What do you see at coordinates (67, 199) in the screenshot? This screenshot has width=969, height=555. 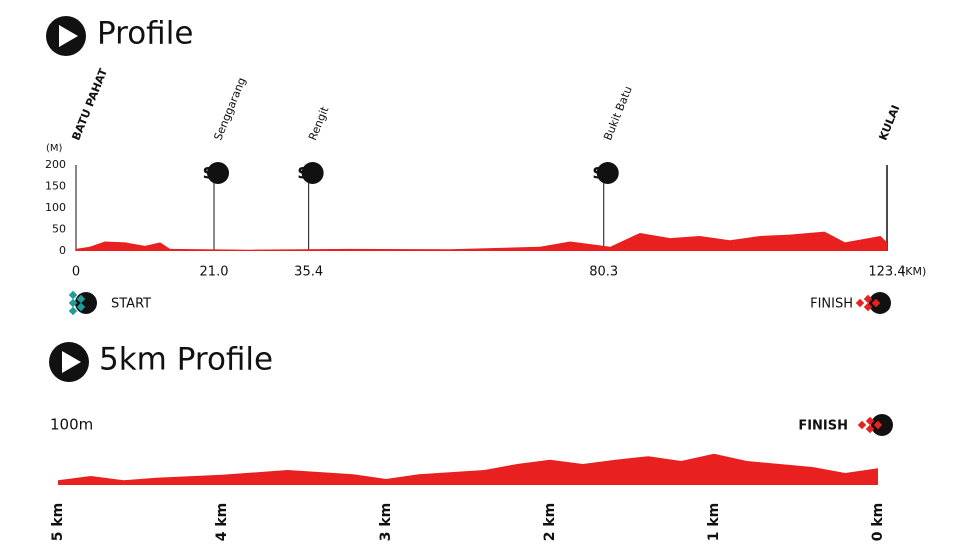 I see `title-icon` at bounding box center [67, 199].